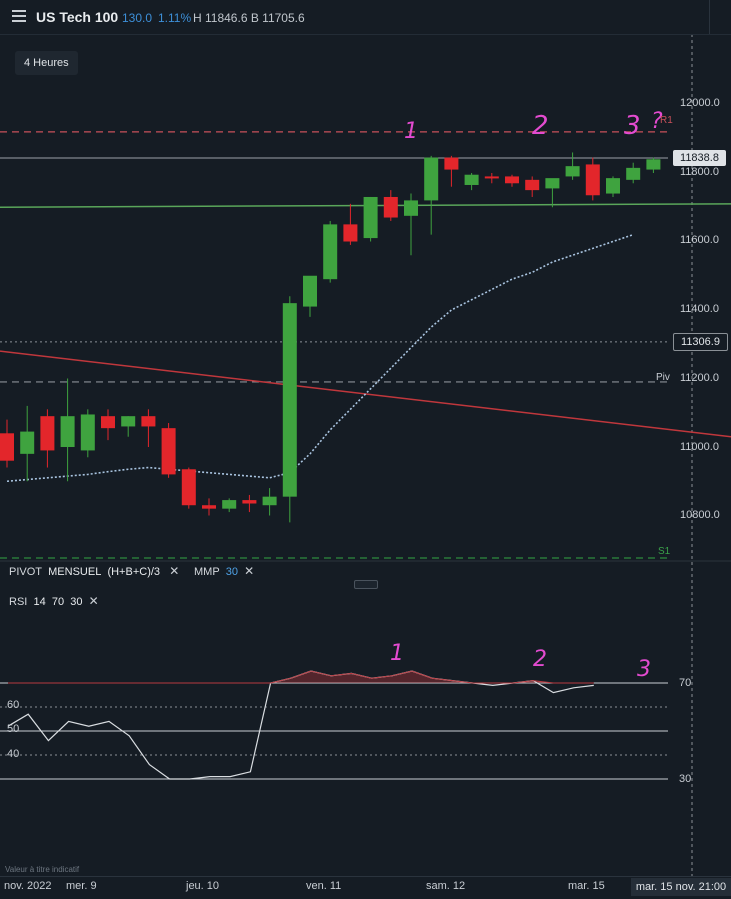 Image resolution: width=731 pixels, height=899 pixels. Describe the element at coordinates (411, 131) in the screenshot. I see `annotation-1: 1` at that location.